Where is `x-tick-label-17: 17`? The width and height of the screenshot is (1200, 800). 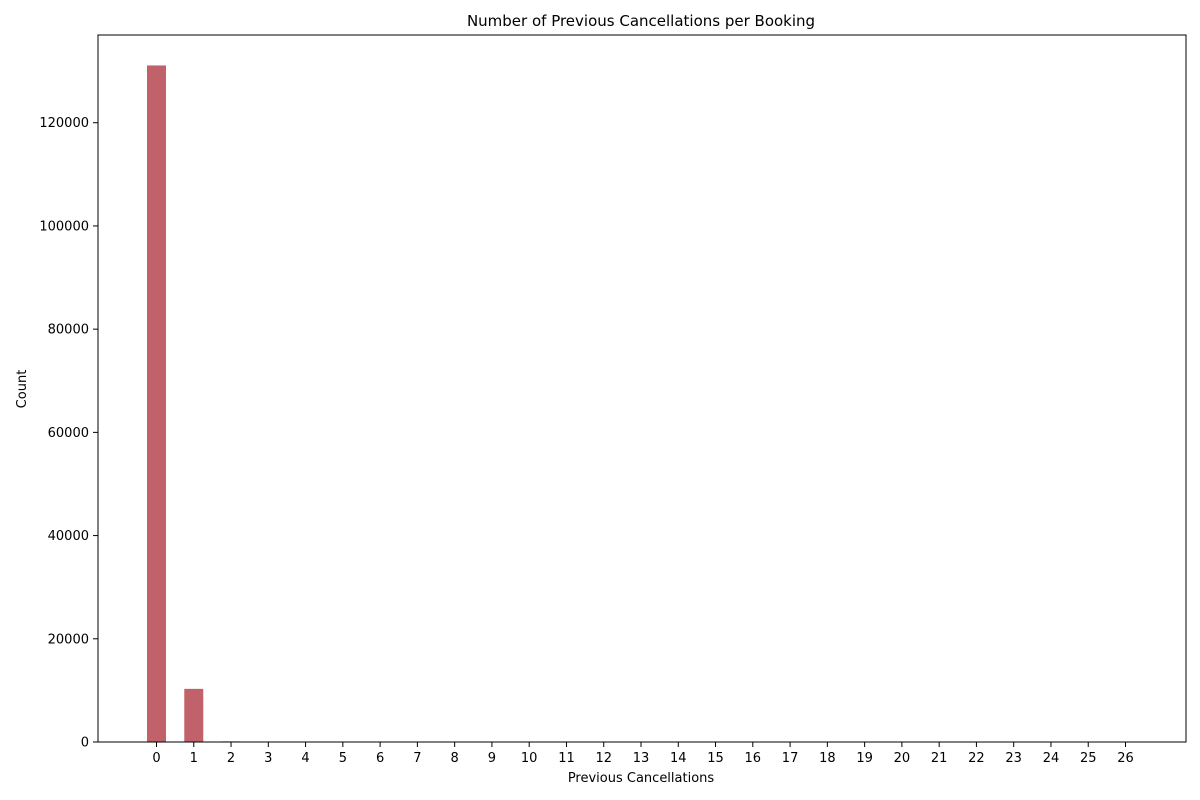 x-tick-label-17: 17 is located at coordinates (790, 758).